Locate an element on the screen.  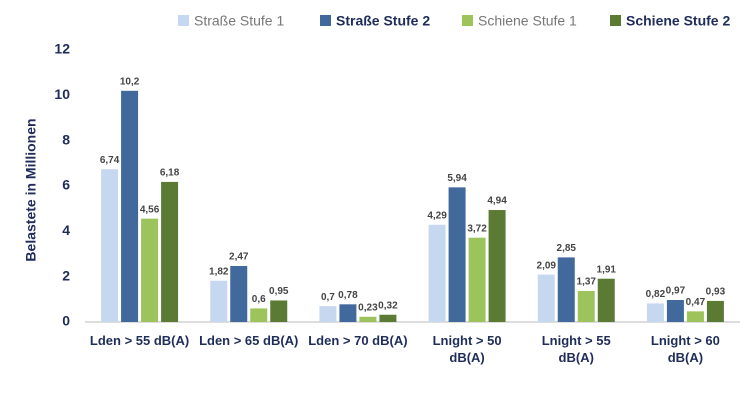
data-label: 5,94 is located at coordinates (457, 178).